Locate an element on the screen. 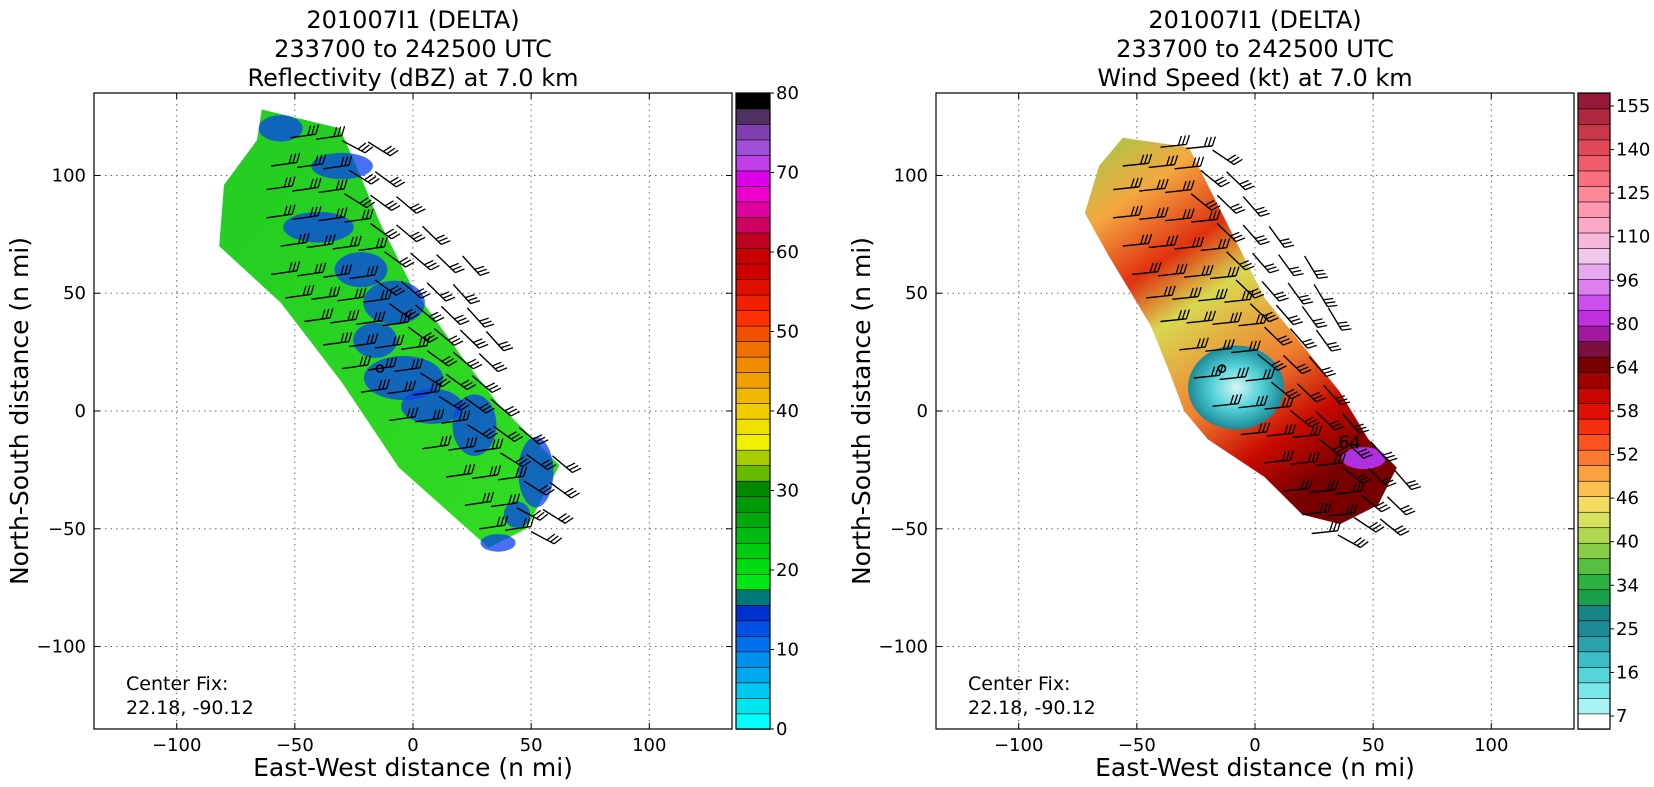 The height and width of the screenshot is (787, 1654). colorbar-tick-label: 20 is located at coordinates (787, 570).